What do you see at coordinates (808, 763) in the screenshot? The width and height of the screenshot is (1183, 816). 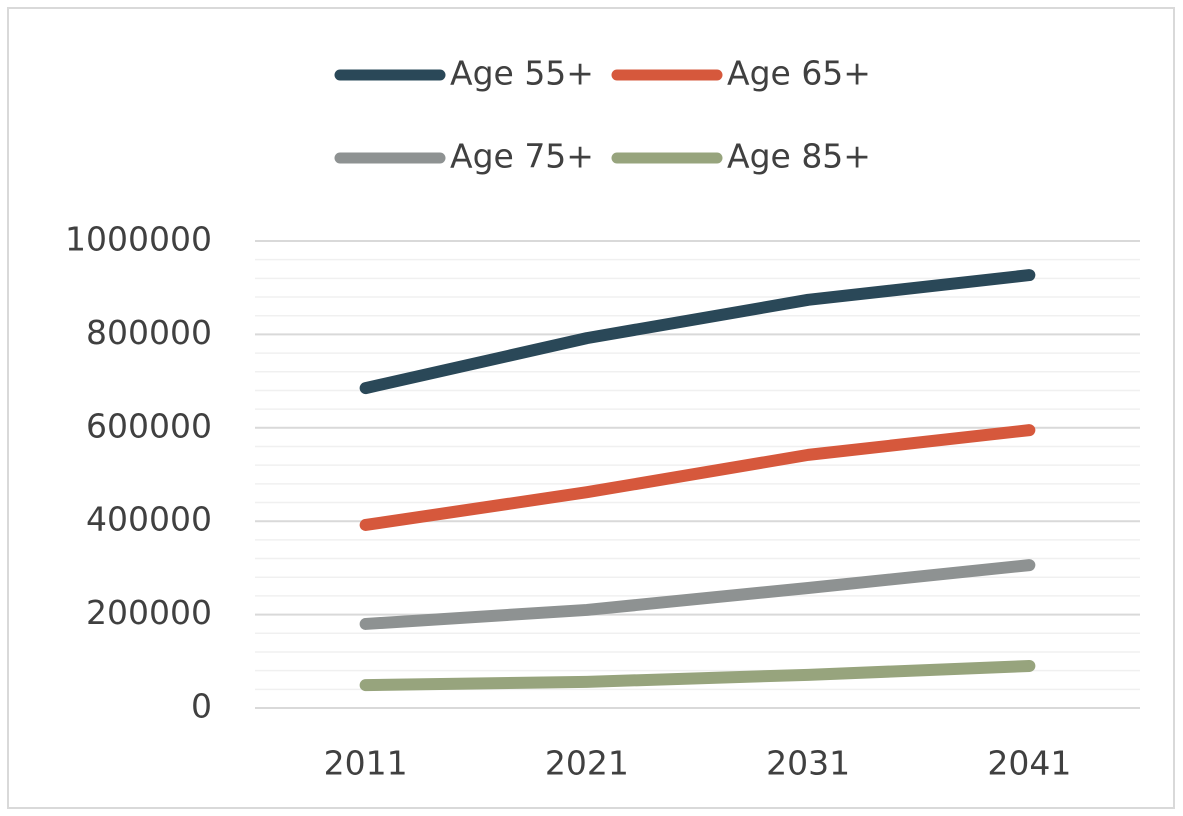 I see `x-tick-label: 2031` at bounding box center [808, 763].